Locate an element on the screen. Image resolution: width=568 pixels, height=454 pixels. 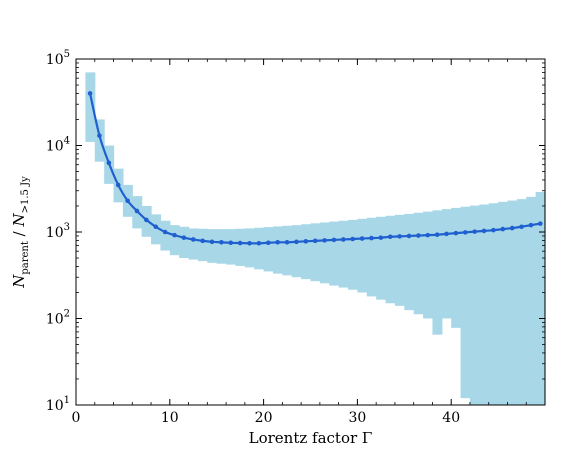
x-tick-label: 30 is located at coordinates (357, 418).